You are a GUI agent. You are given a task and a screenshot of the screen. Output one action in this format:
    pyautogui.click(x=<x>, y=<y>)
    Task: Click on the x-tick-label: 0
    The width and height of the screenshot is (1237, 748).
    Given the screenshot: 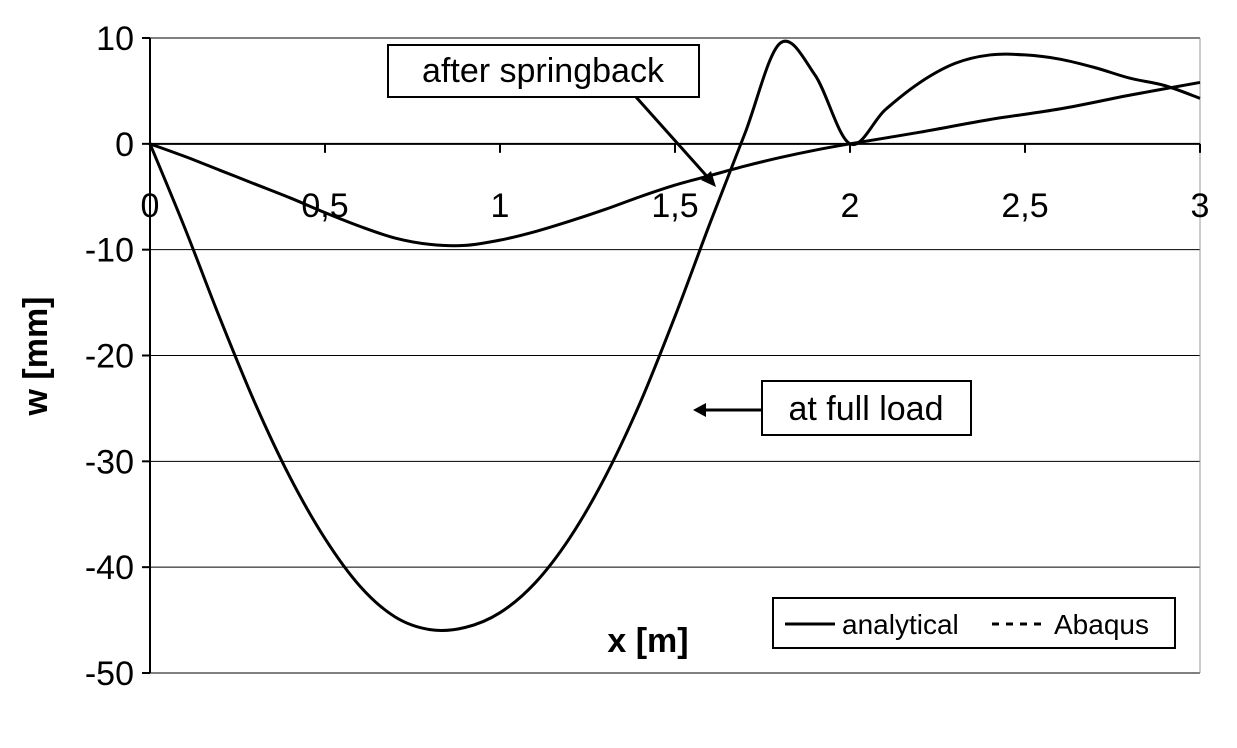 What is the action you would take?
    pyautogui.click(x=150, y=206)
    